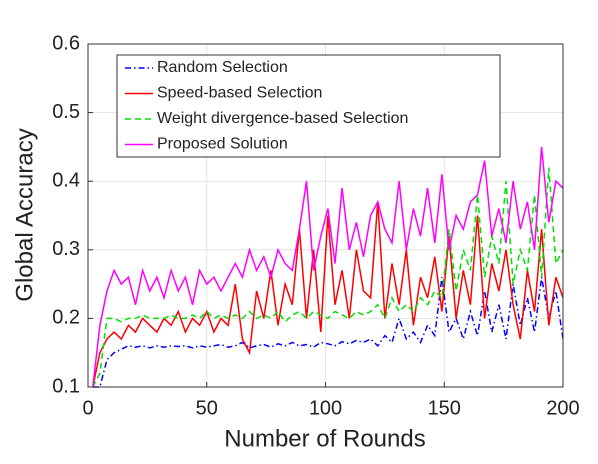  What do you see at coordinates (66, 386) in the screenshot?
I see `y-tick-label: 0.1` at bounding box center [66, 386].